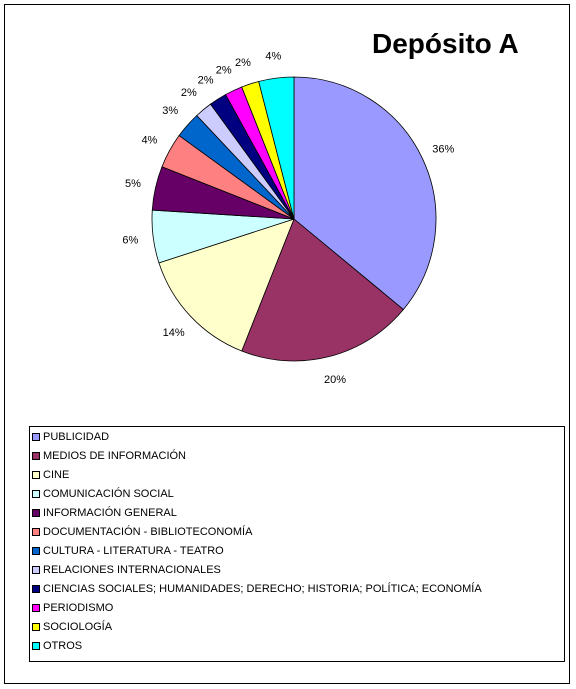  I want to click on data-label-relaciones-internacionales: 2%, so click(189, 93).